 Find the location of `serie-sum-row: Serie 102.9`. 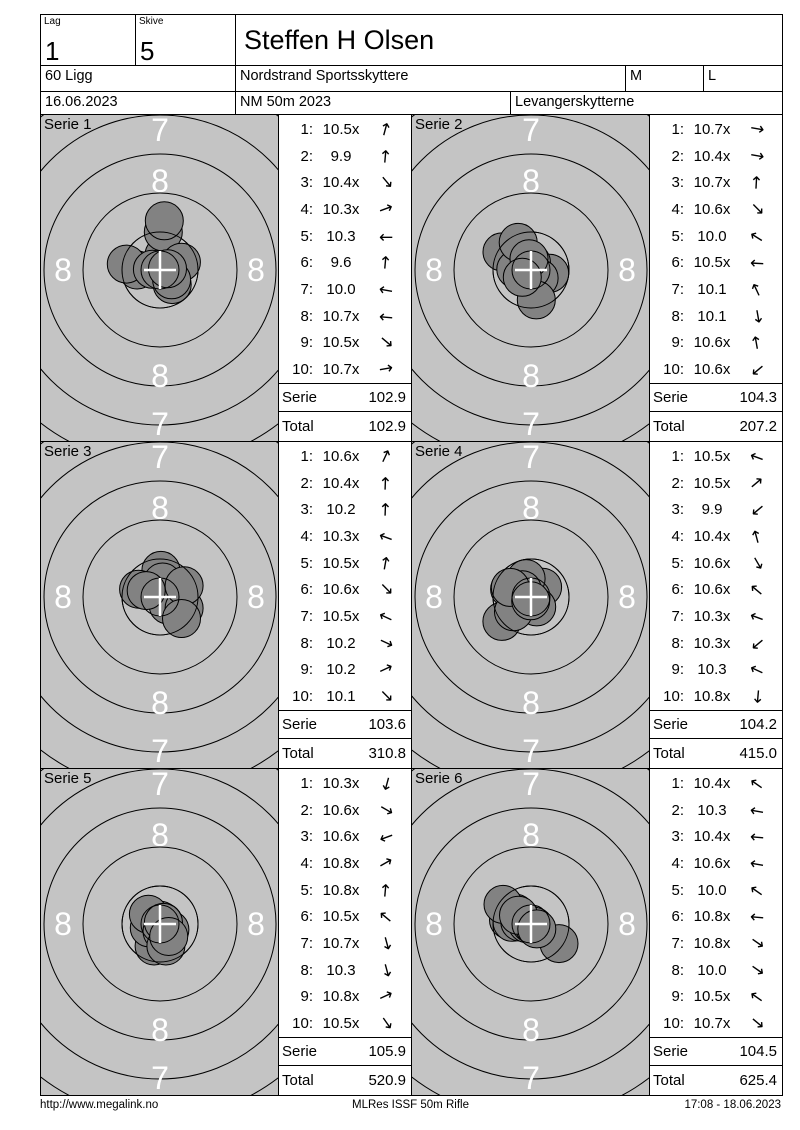

serie-sum-row: Serie 102.9 is located at coordinates (345, 397).